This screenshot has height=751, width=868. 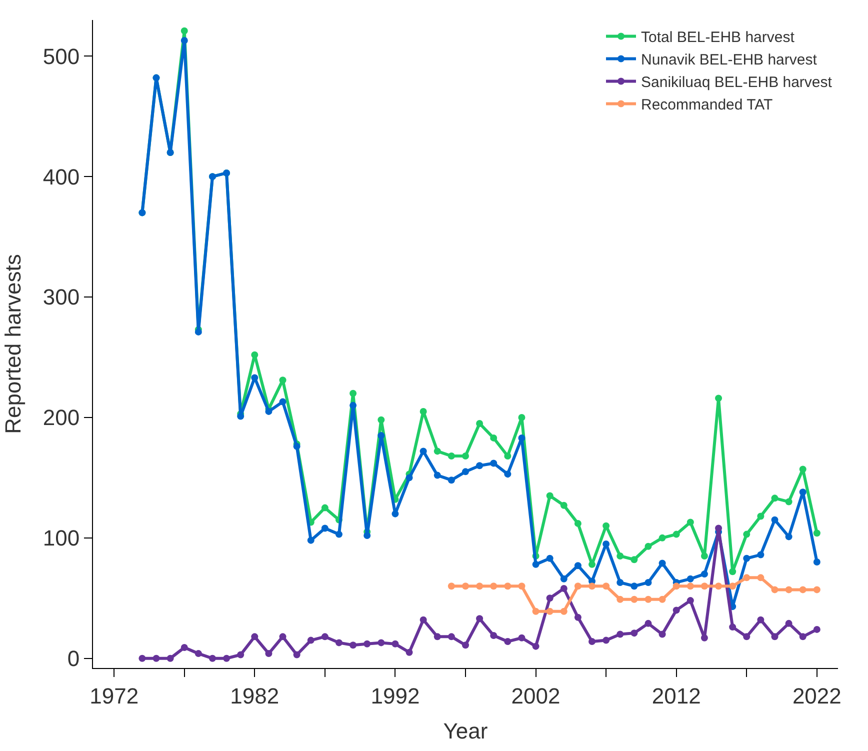 I want to click on y-tick-label: 400, so click(x=61, y=177).